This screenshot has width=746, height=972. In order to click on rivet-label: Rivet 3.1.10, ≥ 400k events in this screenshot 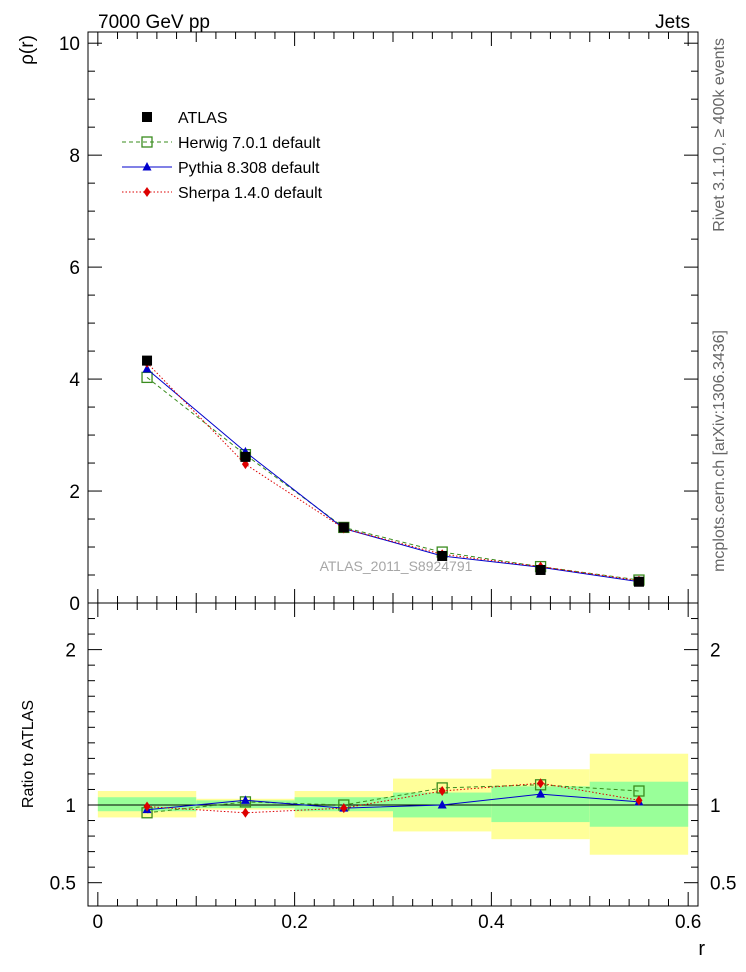, I will do `click(719, 135)`.